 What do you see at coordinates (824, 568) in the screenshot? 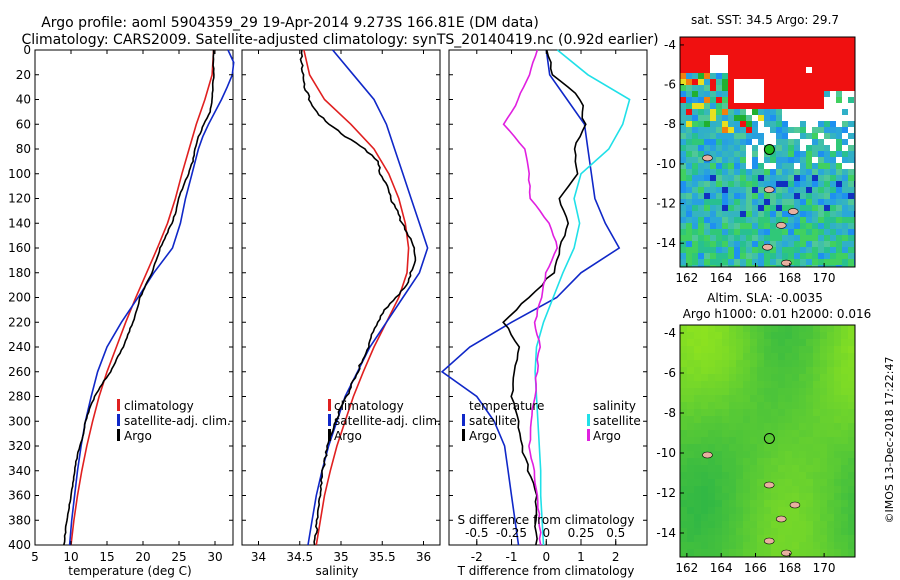
I see `map-x-tick-label: 170` at bounding box center [824, 568].